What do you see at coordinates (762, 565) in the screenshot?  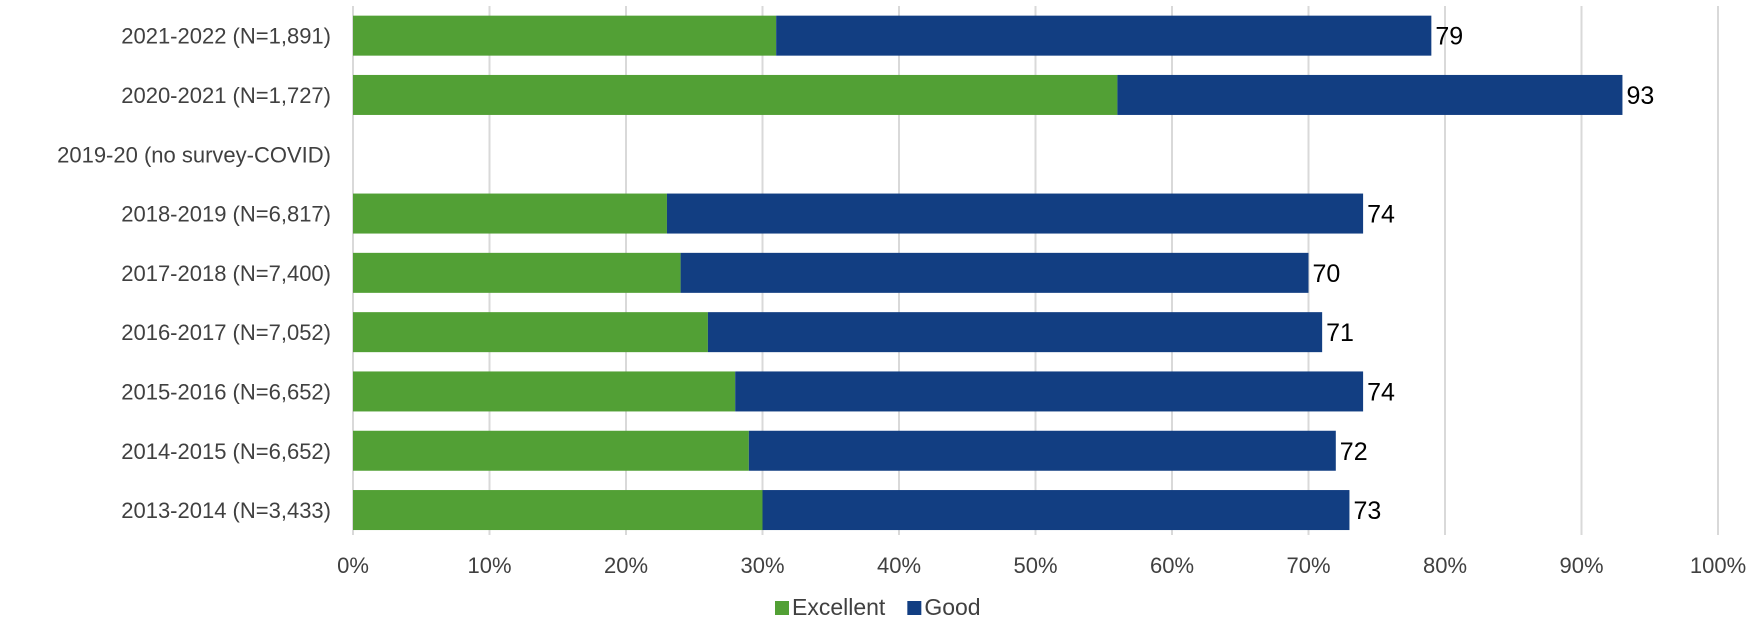 I see `x-tick-label: 30%` at bounding box center [762, 565].